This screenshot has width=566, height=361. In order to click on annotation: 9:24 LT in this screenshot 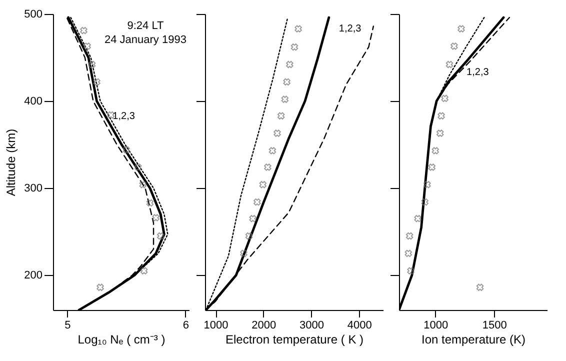, I will do `click(145, 26)`.